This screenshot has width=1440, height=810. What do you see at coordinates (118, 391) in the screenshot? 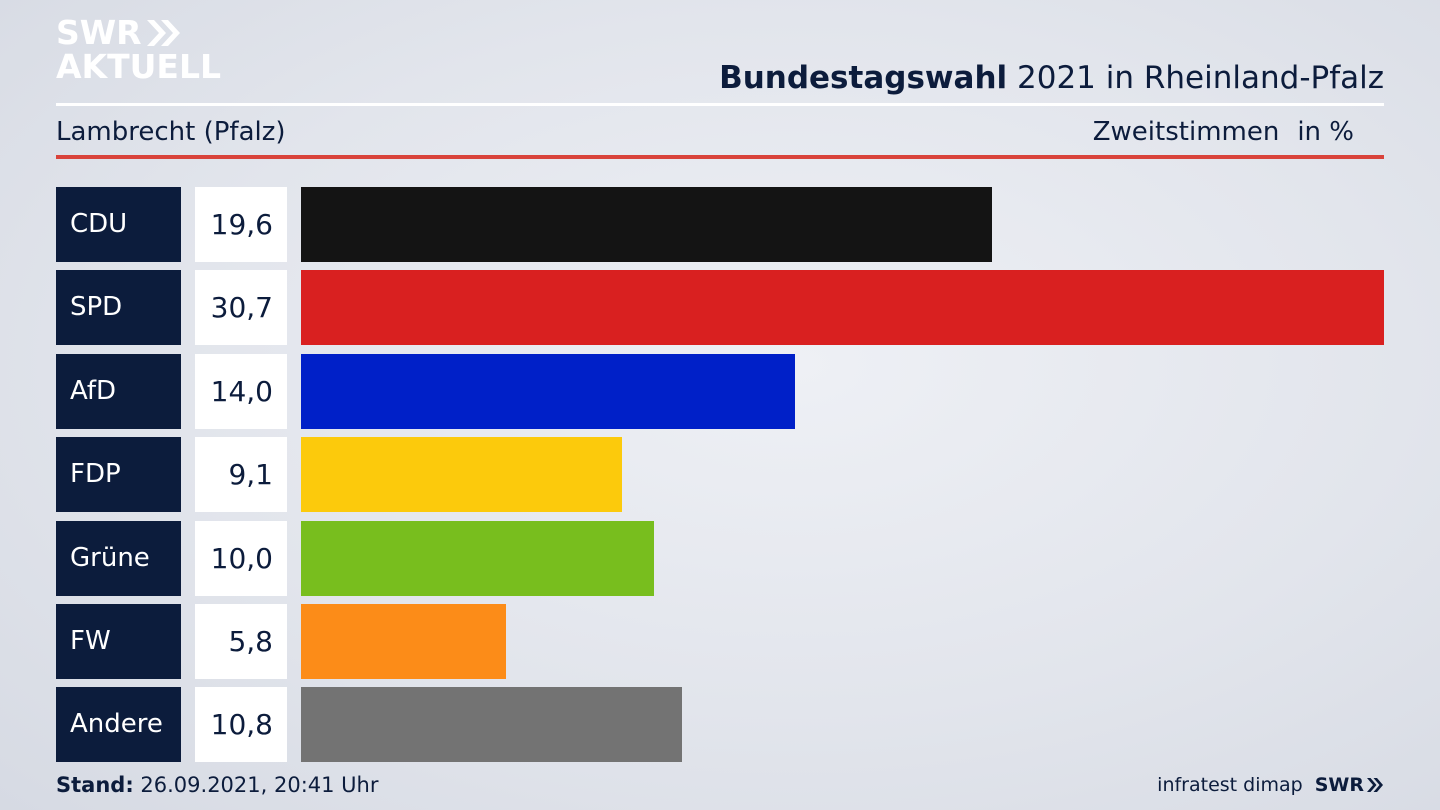
I see `party-label: AfD` at bounding box center [118, 391].